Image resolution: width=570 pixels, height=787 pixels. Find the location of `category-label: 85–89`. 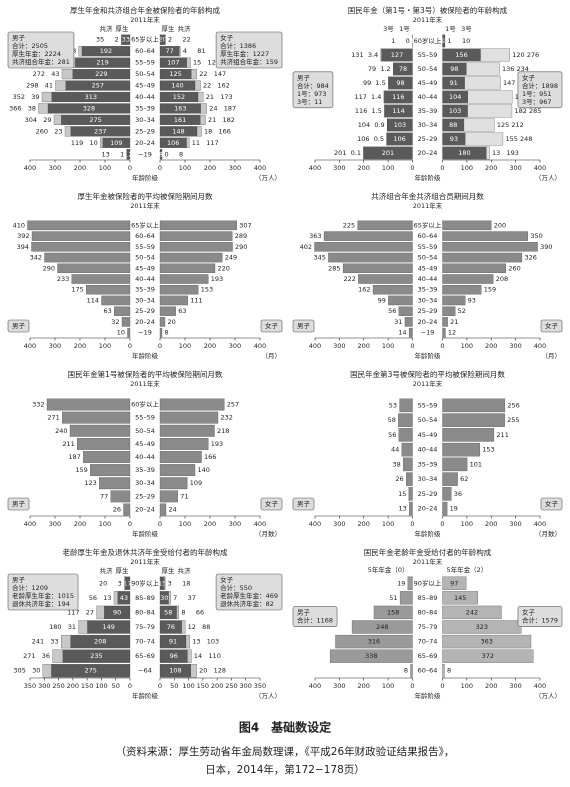

category-label: 85–89 is located at coordinates (428, 598).